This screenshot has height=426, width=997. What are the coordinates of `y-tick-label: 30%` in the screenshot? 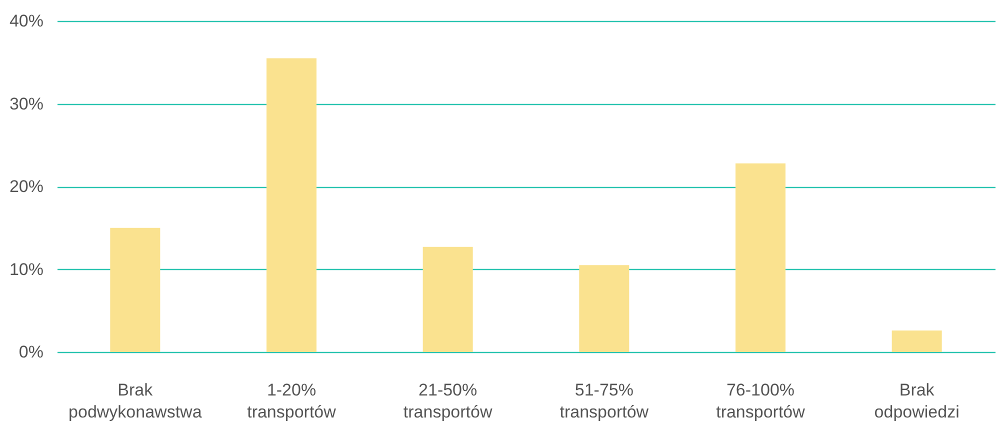 It's located at (26, 104).